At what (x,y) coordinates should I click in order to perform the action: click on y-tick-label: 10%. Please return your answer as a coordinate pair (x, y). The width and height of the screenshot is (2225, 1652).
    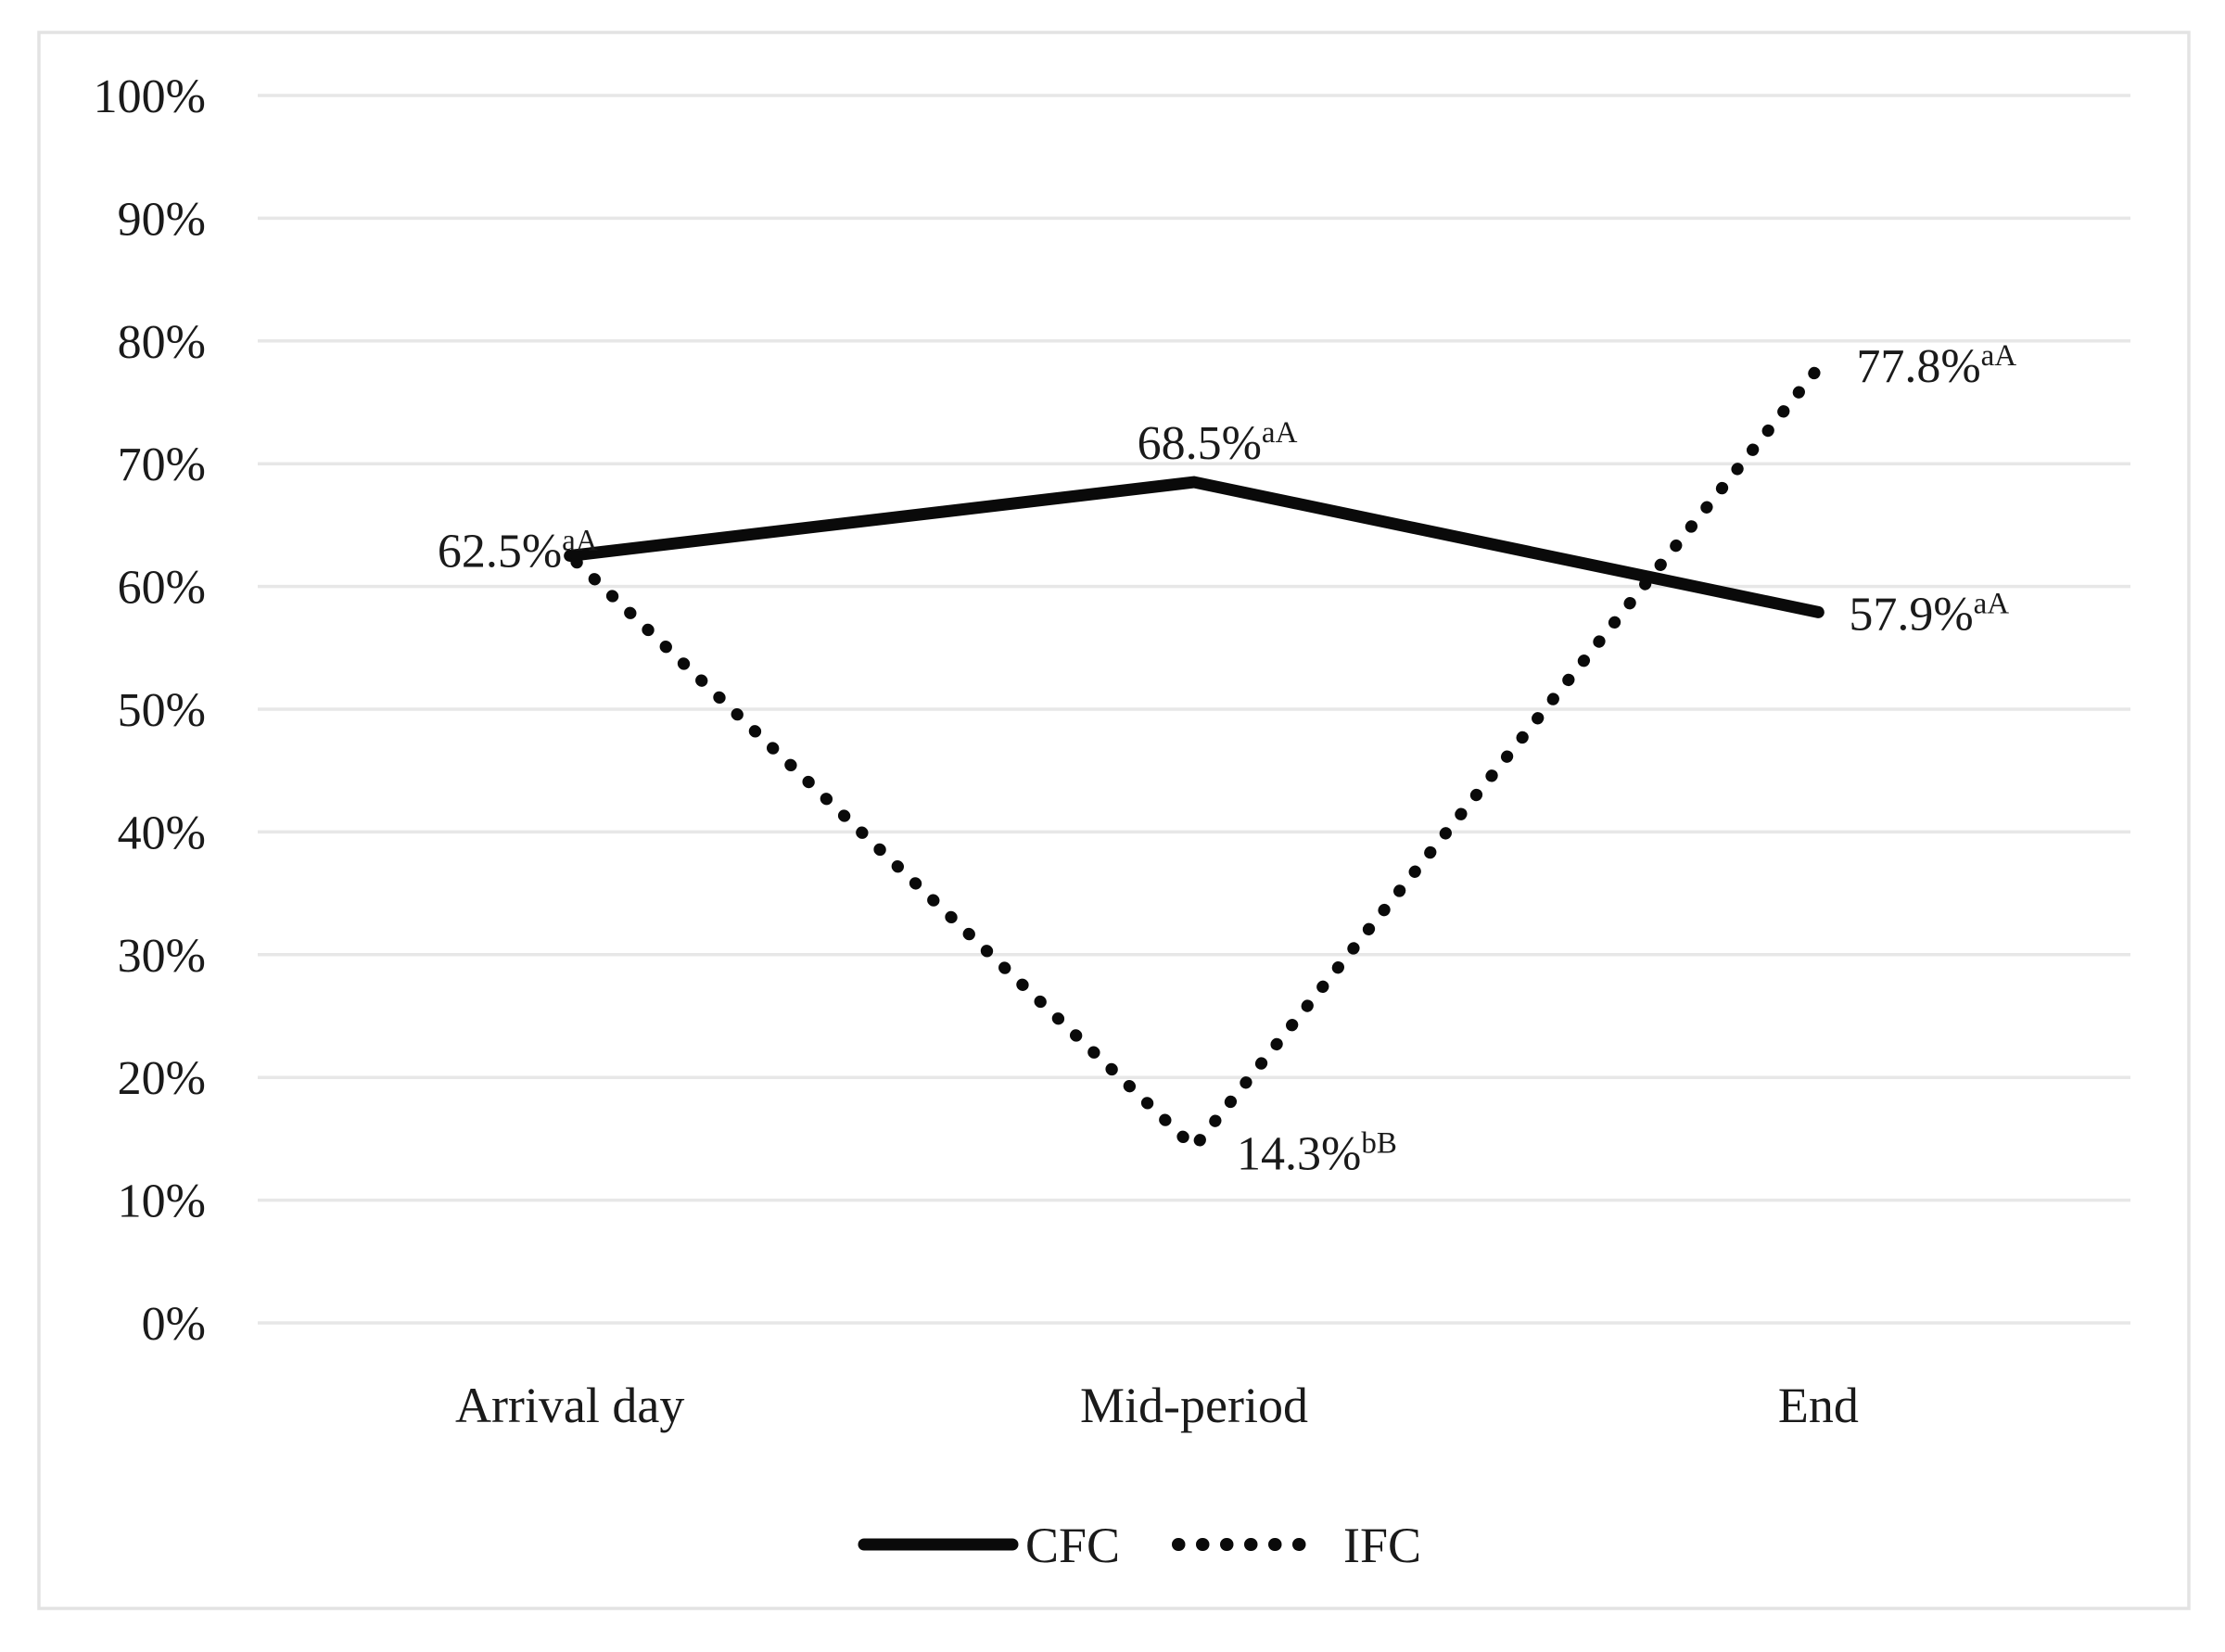
    Looking at the image, I should click on (162, 1201).